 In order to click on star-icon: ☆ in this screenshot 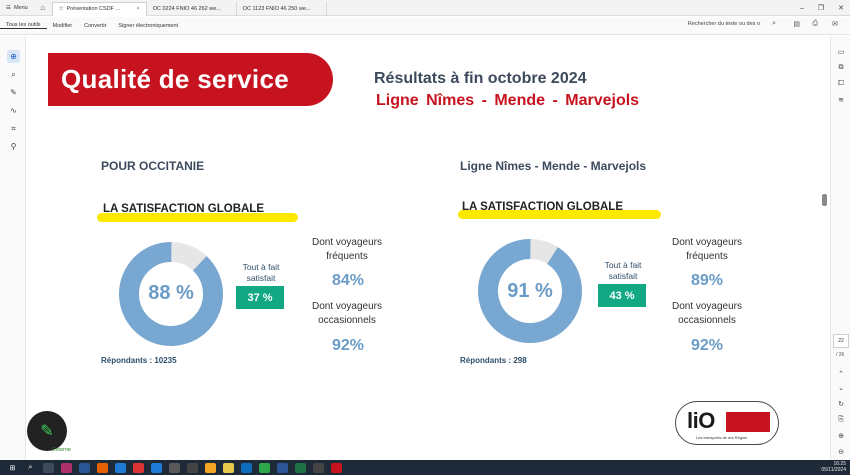, I will do `click(61, 9)`.